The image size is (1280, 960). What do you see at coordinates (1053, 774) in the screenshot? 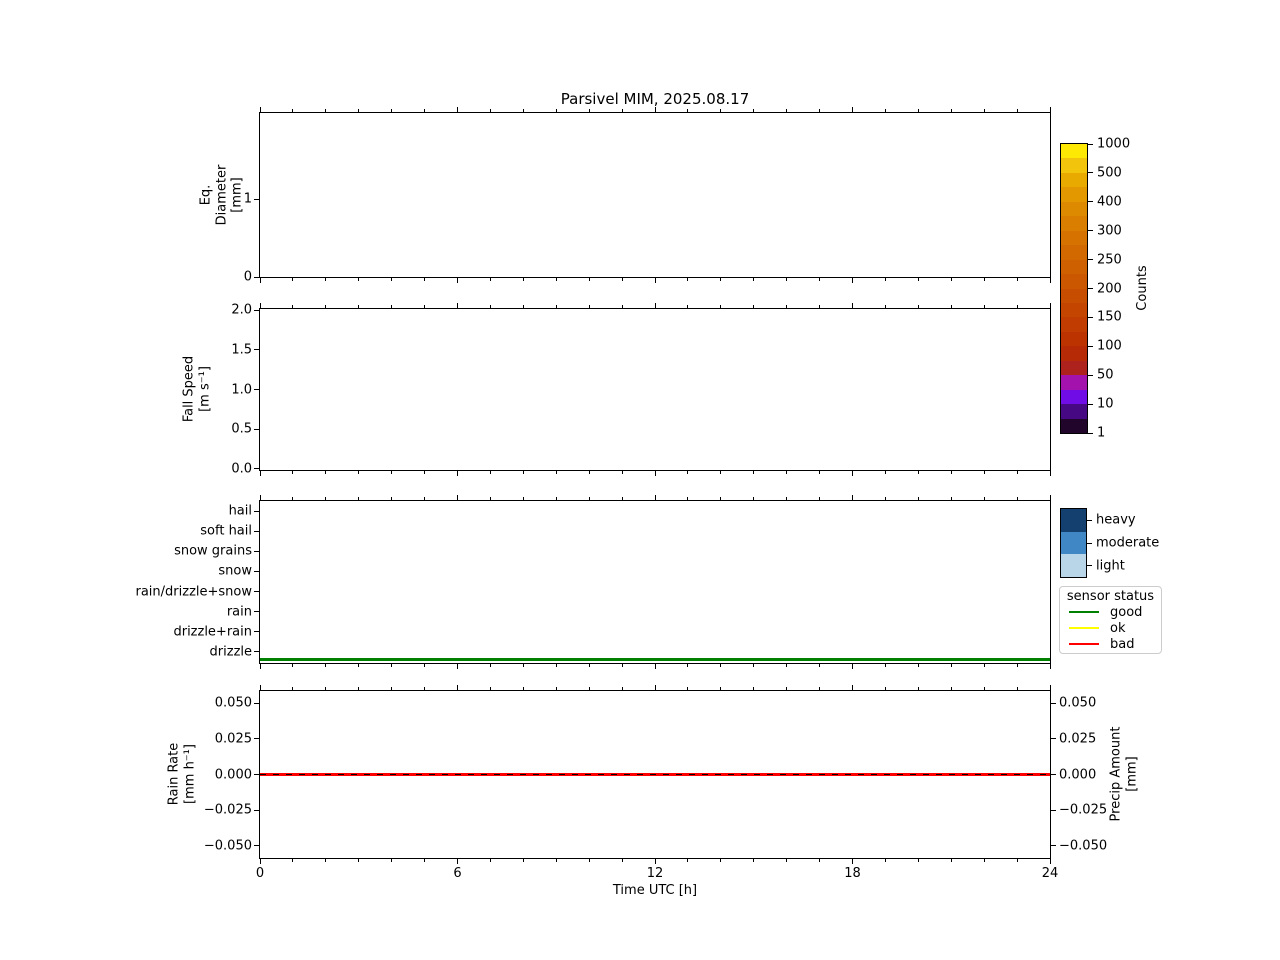
I see `y-tick-right` at bounding box center [1053, 774].